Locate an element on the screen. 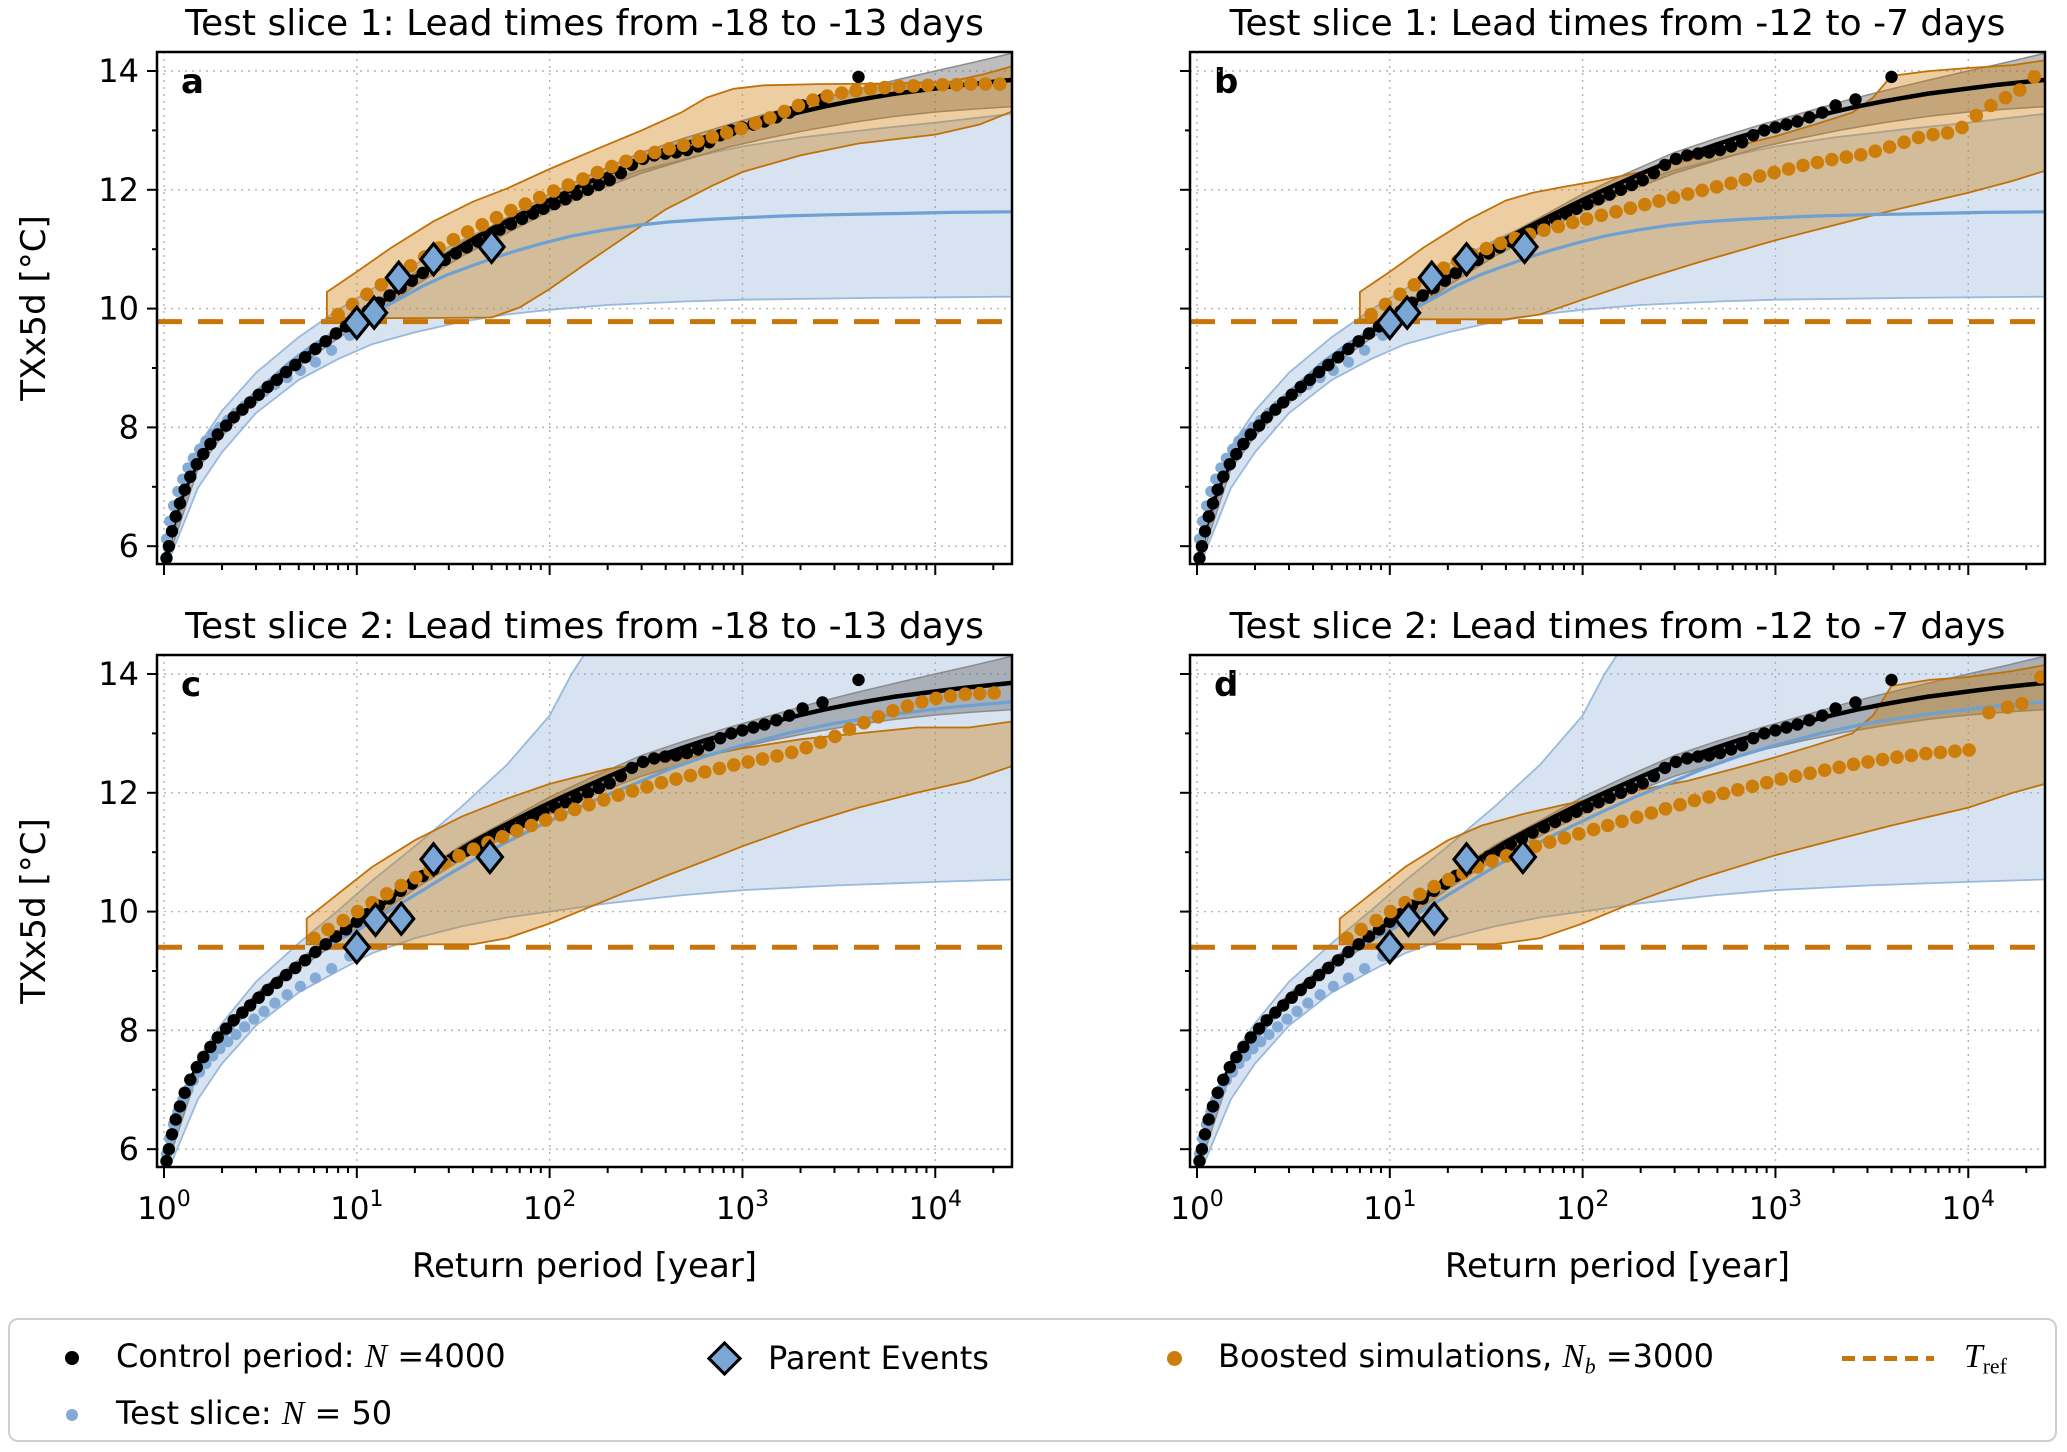 The height and width of the screenshot is (1452, 2067). legend-label: Test slice: N = 50 is located at coordinates (254, 1412).